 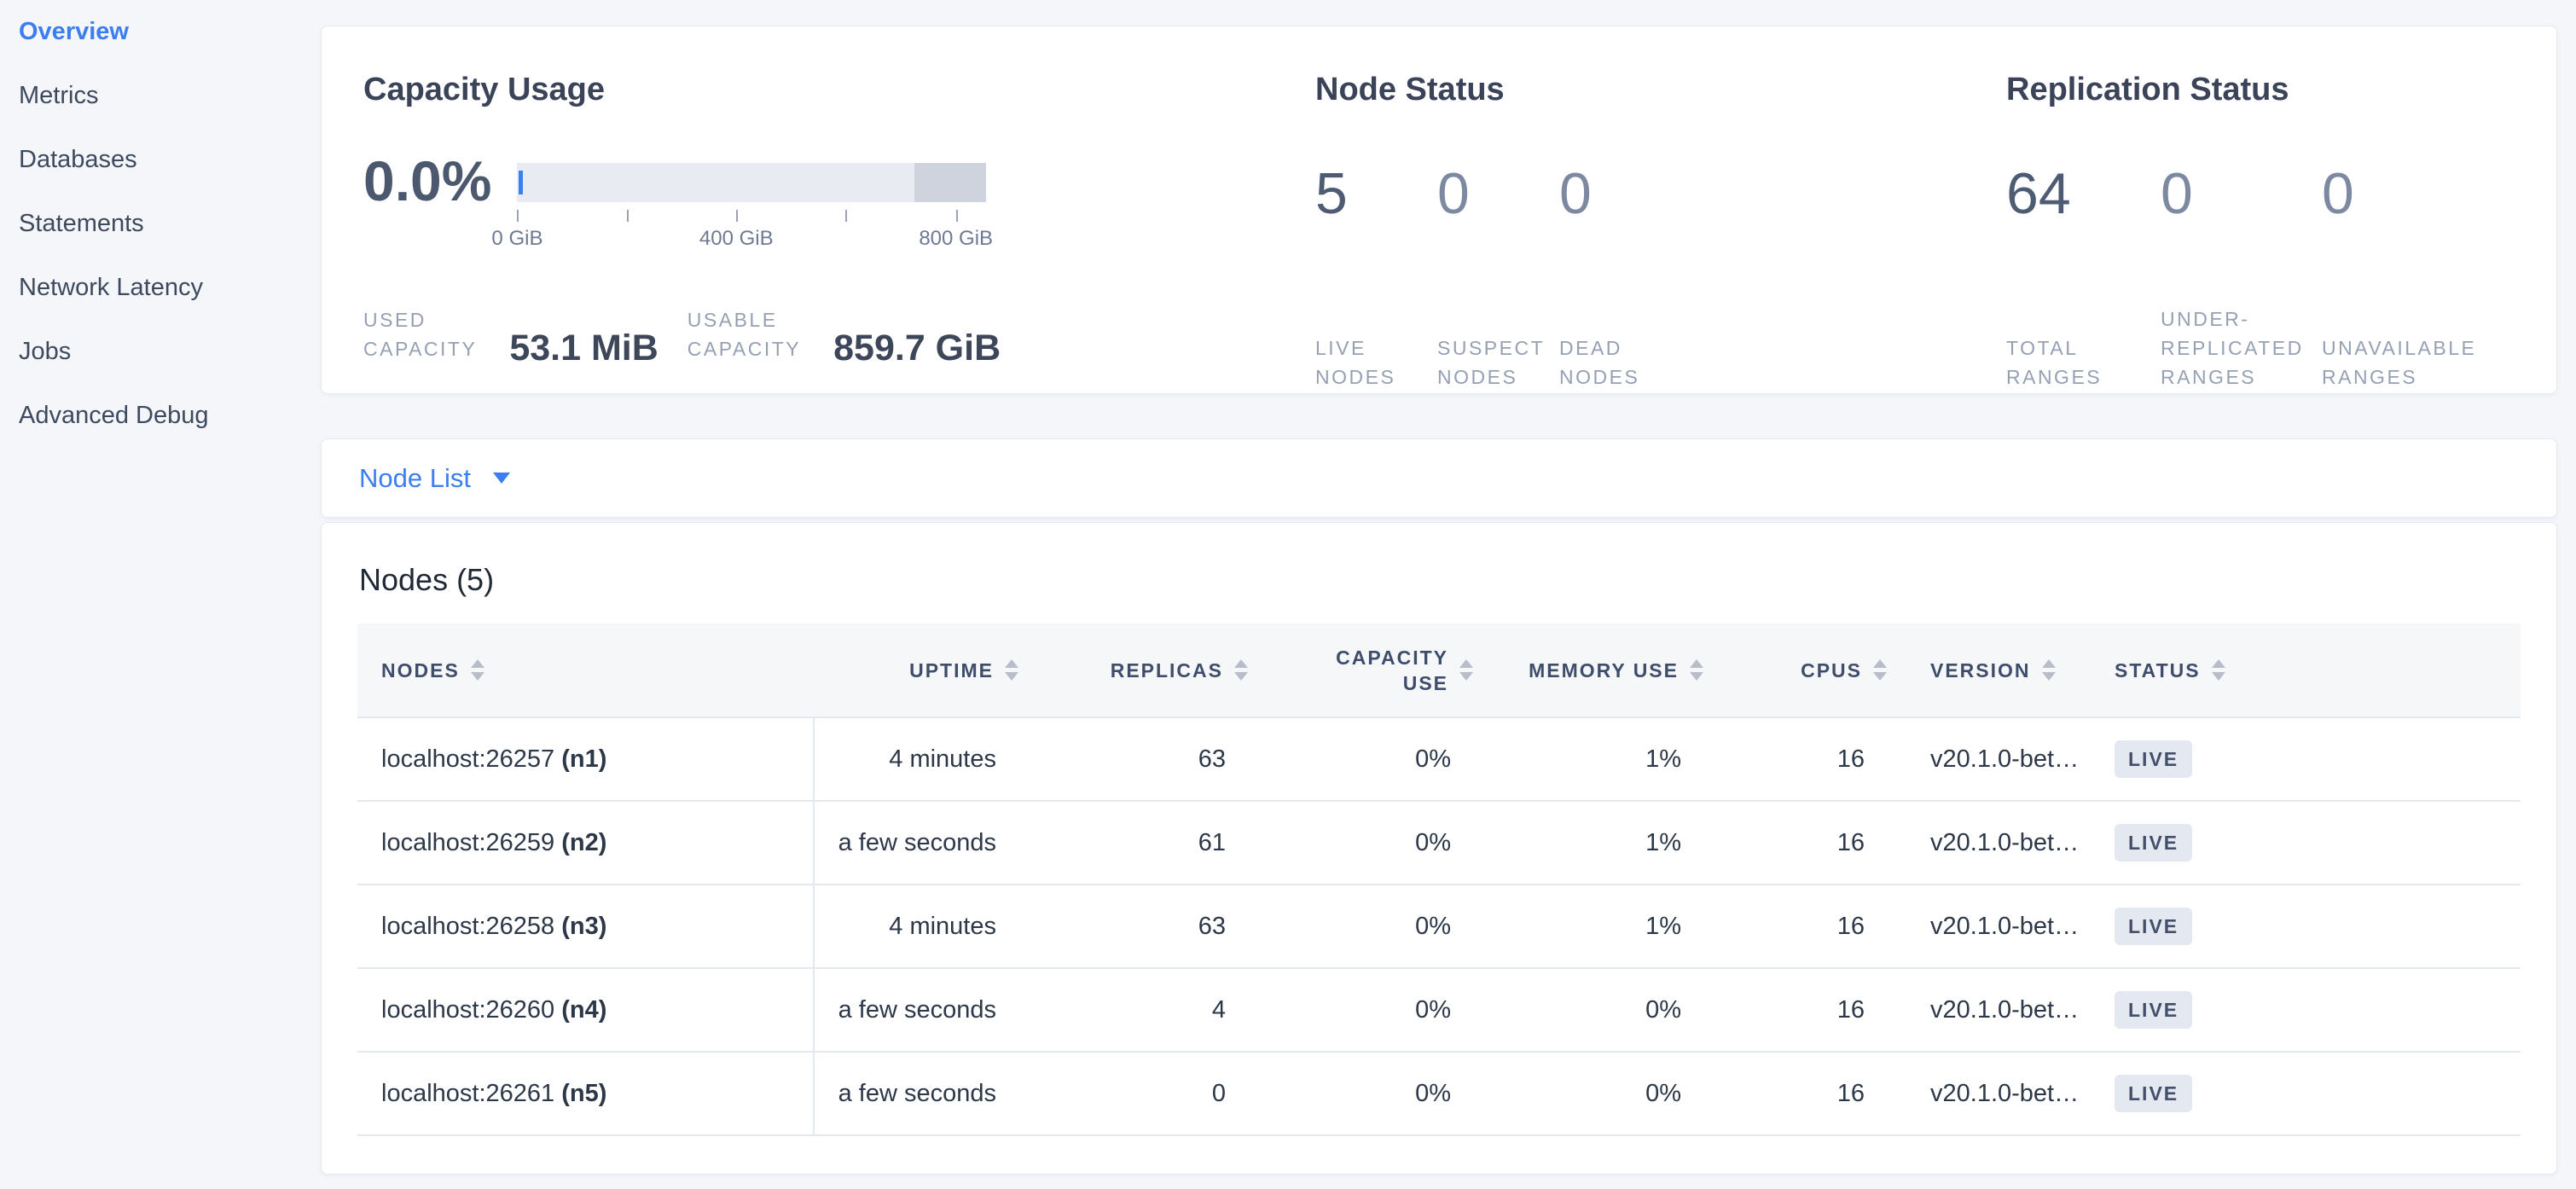 I want to click on column-header-replicas: REPLICAS, so click(x=1146, y=671).